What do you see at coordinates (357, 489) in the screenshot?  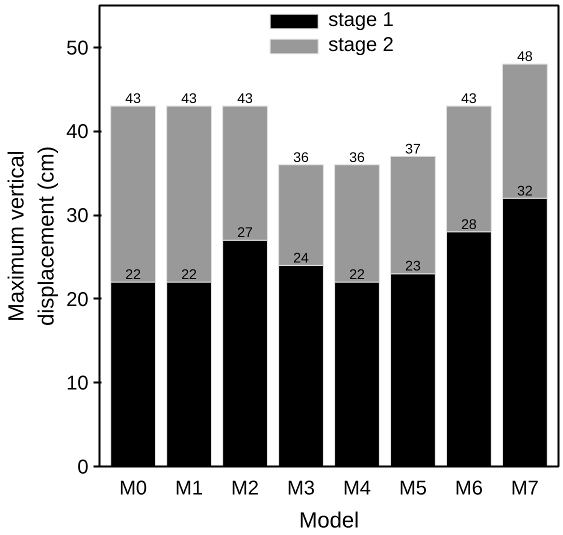 I see `x-tick-label: M4` at bounding box center [357, 489].